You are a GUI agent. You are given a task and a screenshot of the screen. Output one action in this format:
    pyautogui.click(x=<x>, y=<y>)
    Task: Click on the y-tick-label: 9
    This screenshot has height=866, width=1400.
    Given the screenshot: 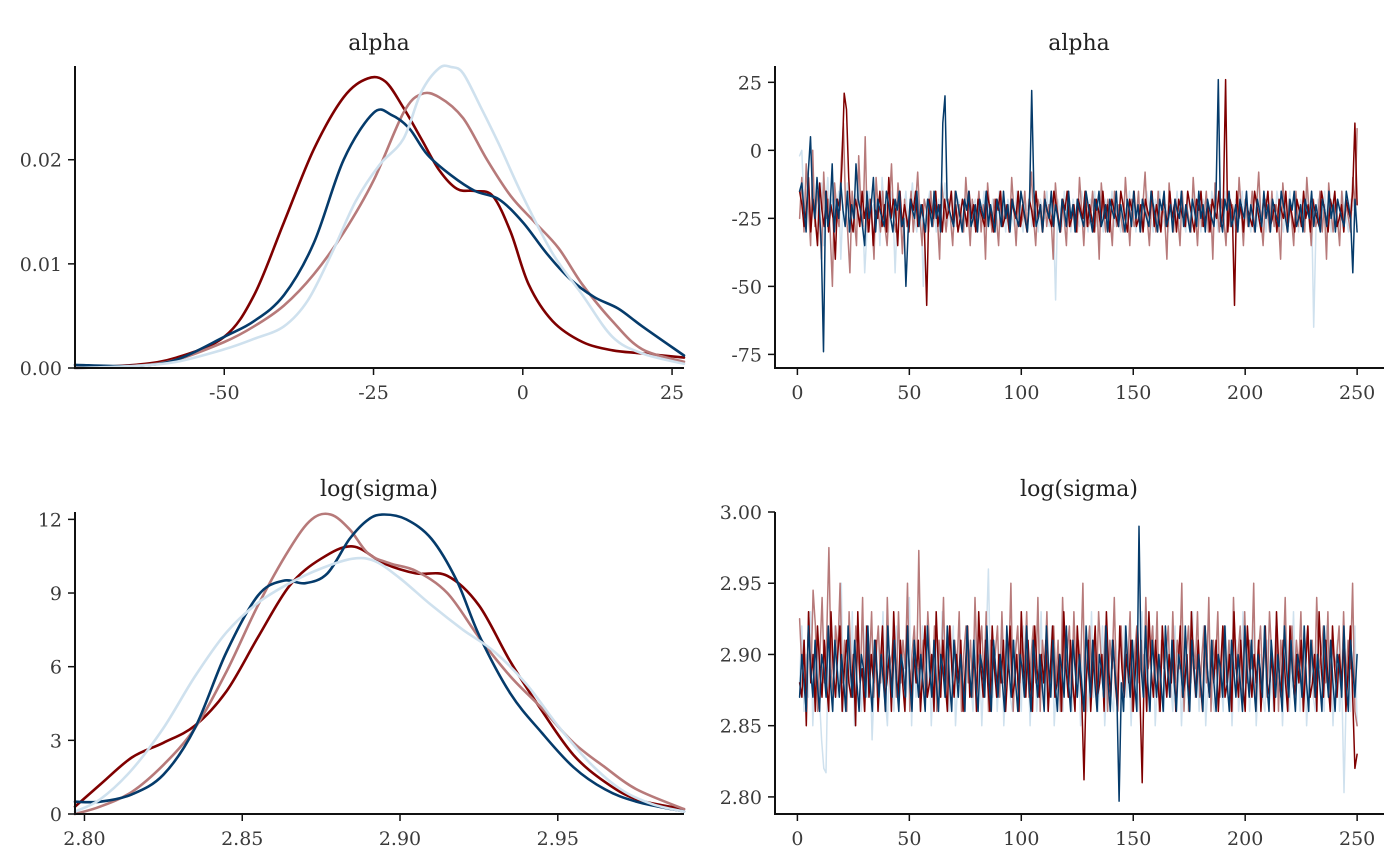 What is the action you would take?
    pyautogui.click(x=56, y=594)
    